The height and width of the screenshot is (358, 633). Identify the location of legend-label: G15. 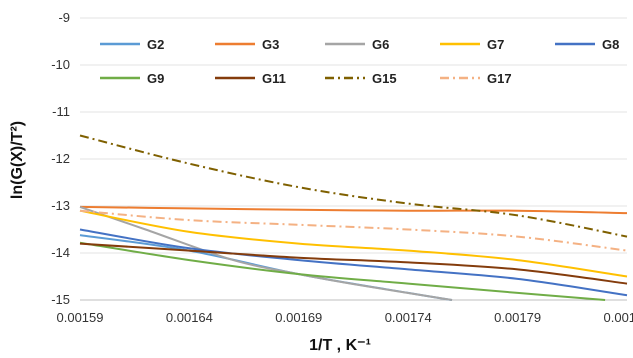
(384, 78).